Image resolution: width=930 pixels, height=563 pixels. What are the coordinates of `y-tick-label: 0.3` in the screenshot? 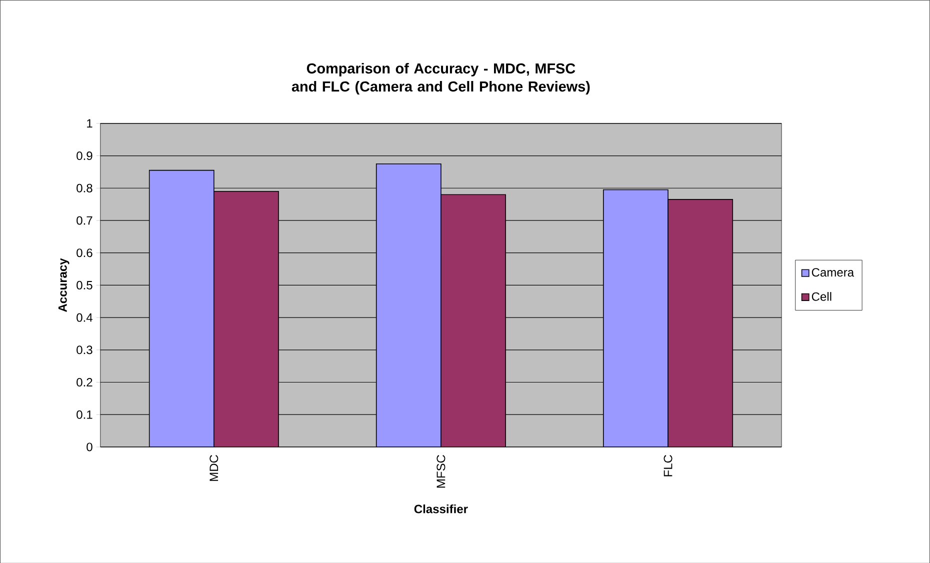 It's located at (84, 349).